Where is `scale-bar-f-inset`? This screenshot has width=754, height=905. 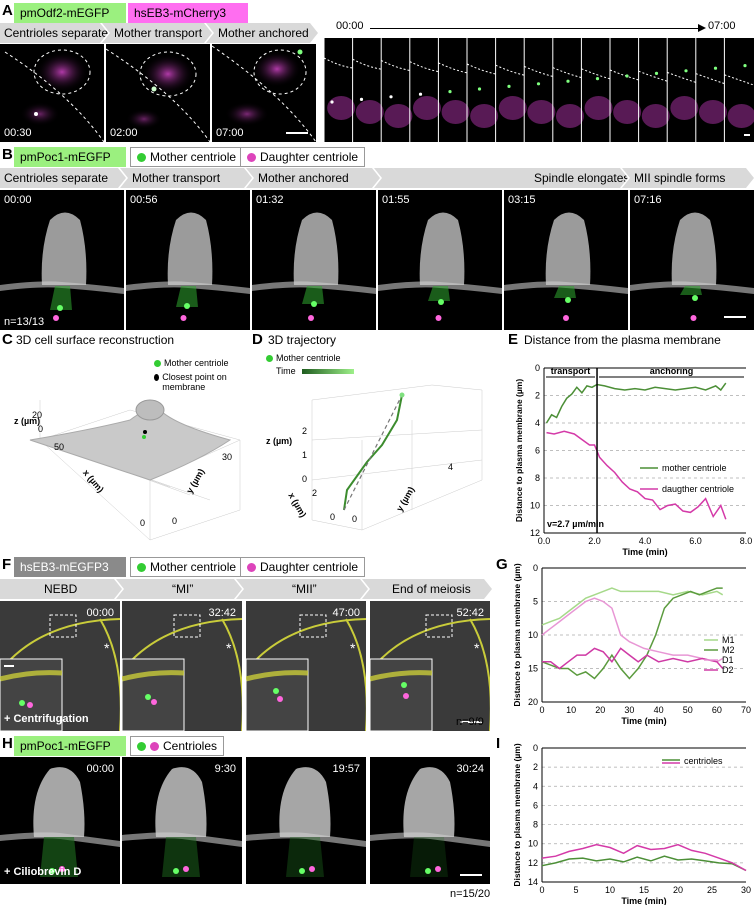 scale-bar-f-inset is located at coordinates (9, 666).